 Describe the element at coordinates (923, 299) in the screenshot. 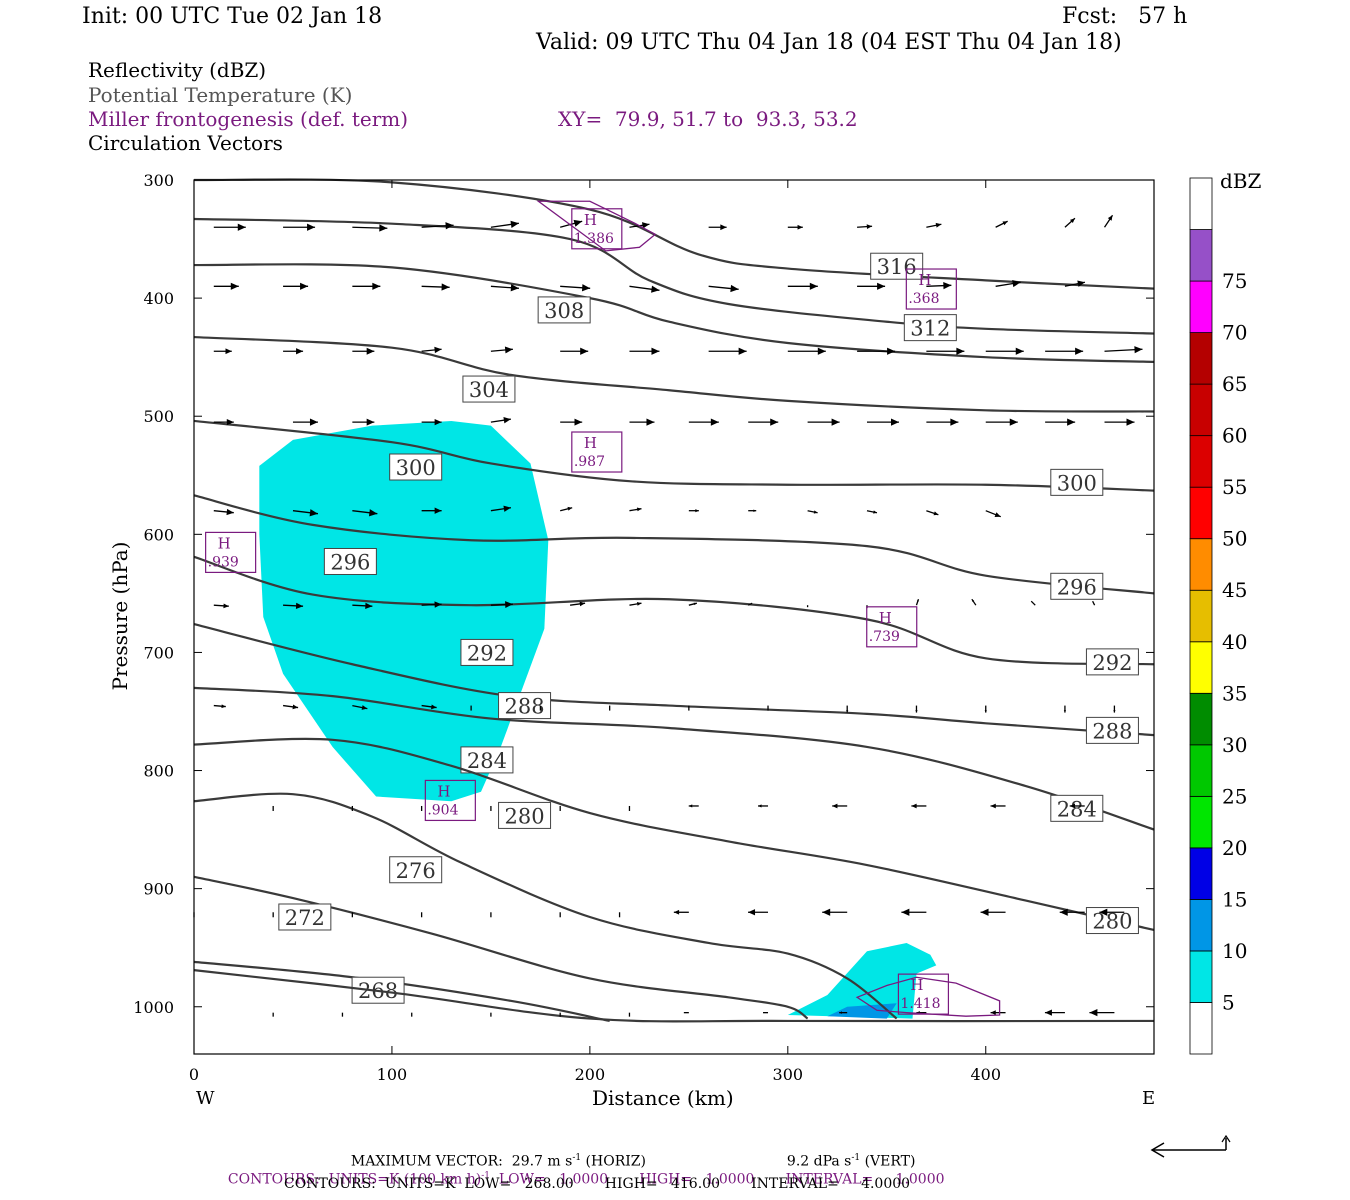

I see `frontogenesis-max-value: .368` at that location.